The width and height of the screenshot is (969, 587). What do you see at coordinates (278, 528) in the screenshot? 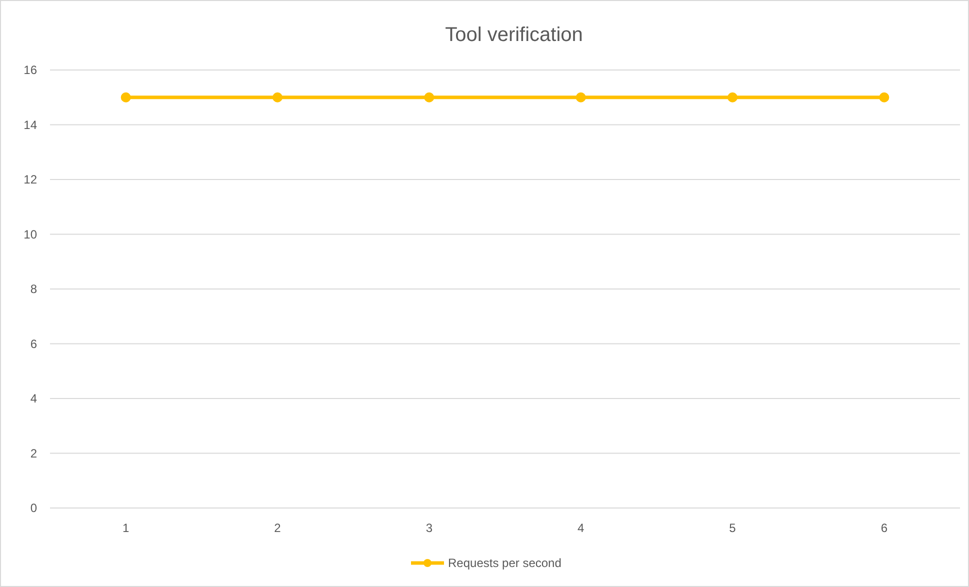
I see `x-tick-label: 2` at bounding box center [278, 528].